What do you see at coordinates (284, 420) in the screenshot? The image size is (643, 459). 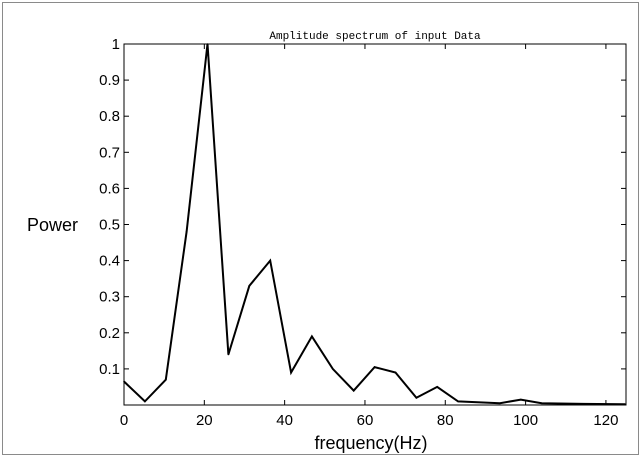 I see `x-tick-label: 40` at bounding box center [284, 420].